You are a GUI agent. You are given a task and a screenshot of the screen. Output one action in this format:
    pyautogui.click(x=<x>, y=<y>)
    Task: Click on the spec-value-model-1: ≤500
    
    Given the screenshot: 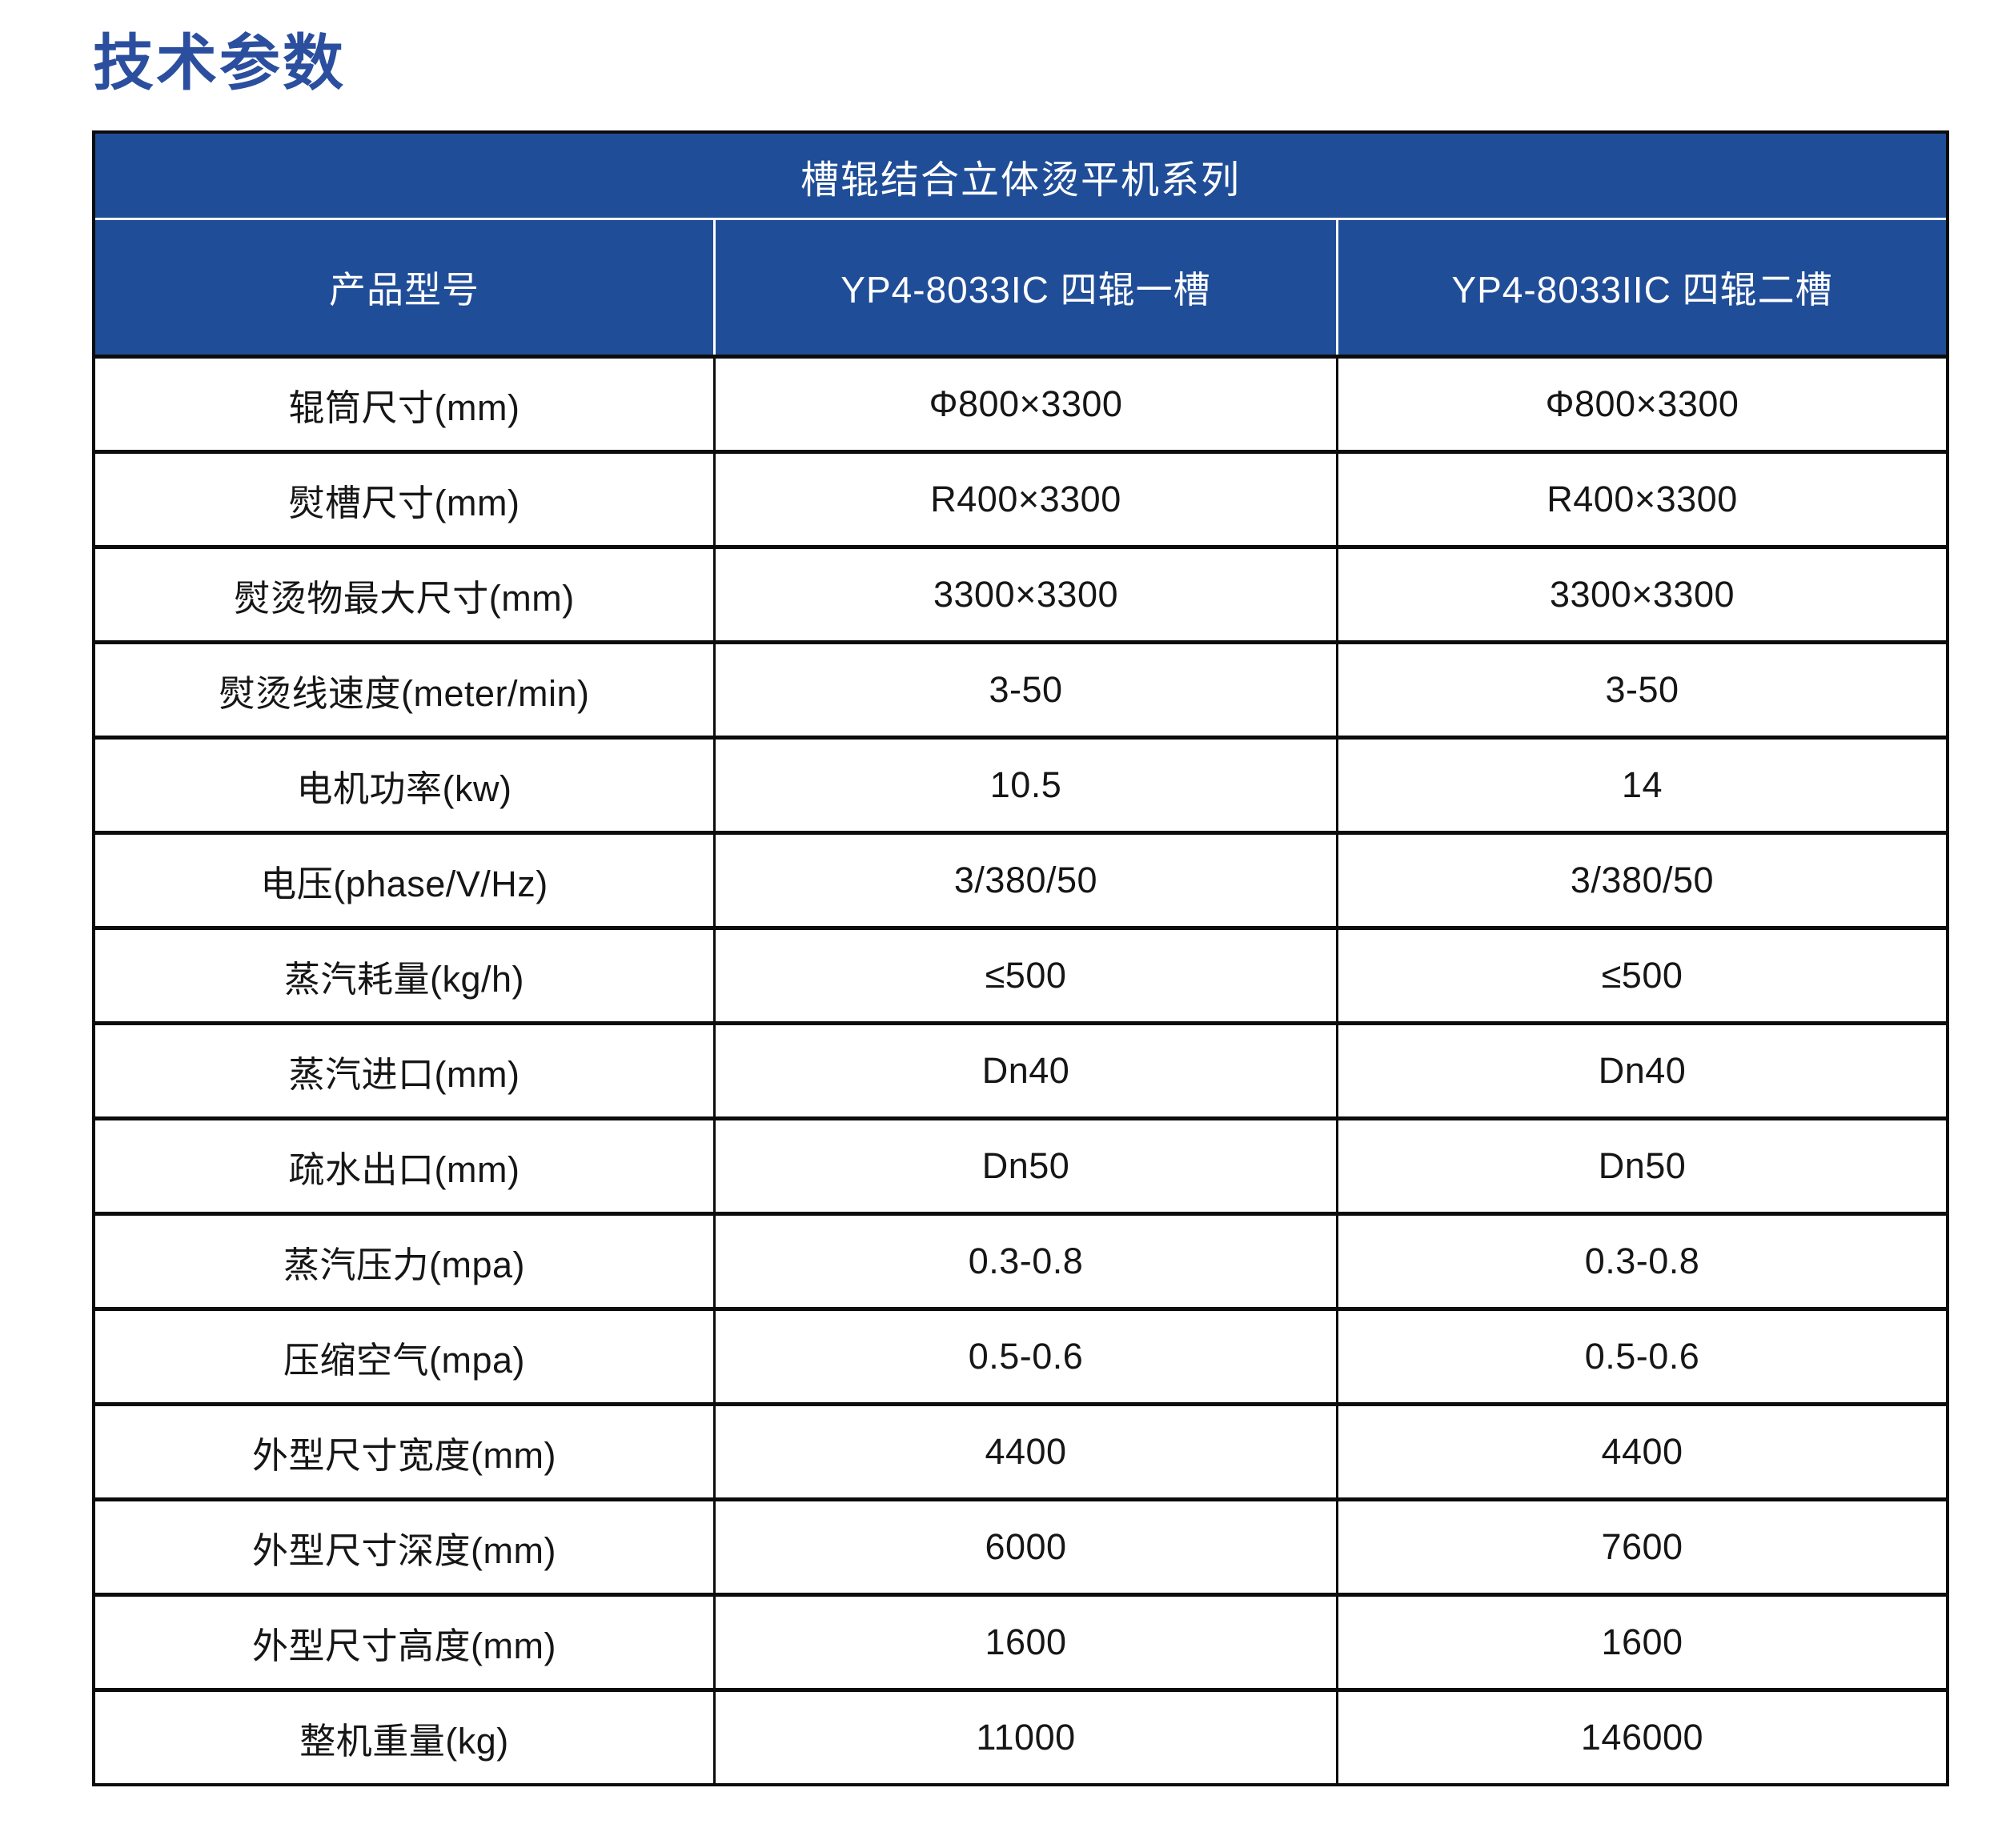 What is the action you would take?
    pyautogui.click(x=1024, y=976)
    